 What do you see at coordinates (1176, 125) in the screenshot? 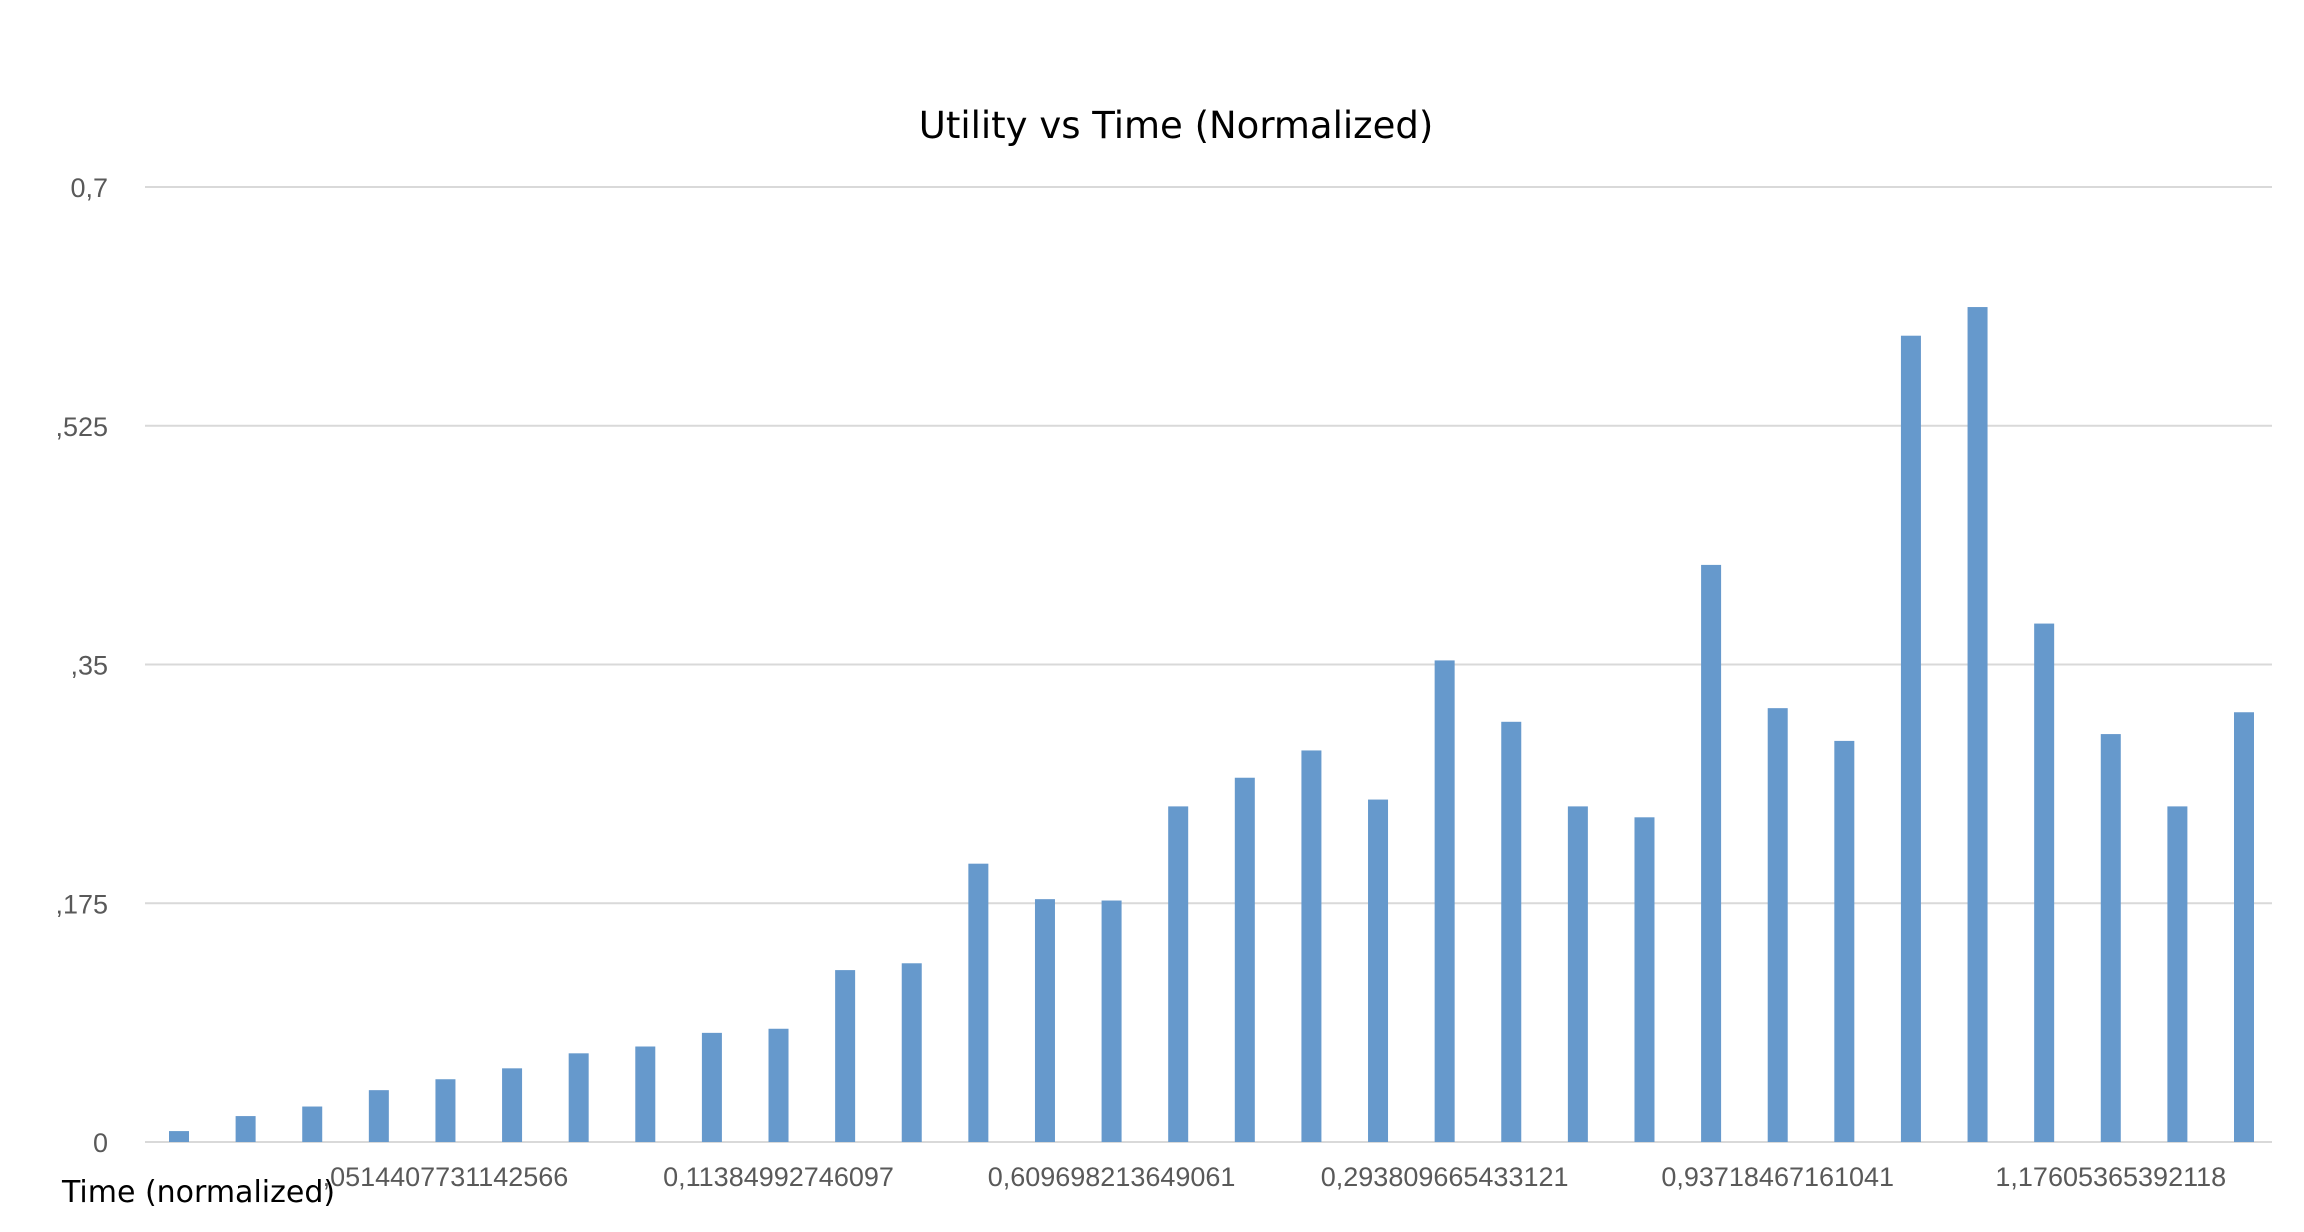
I see `chart-title: Utility vs Time (Normalized)` at bounding box center [1176, 125].